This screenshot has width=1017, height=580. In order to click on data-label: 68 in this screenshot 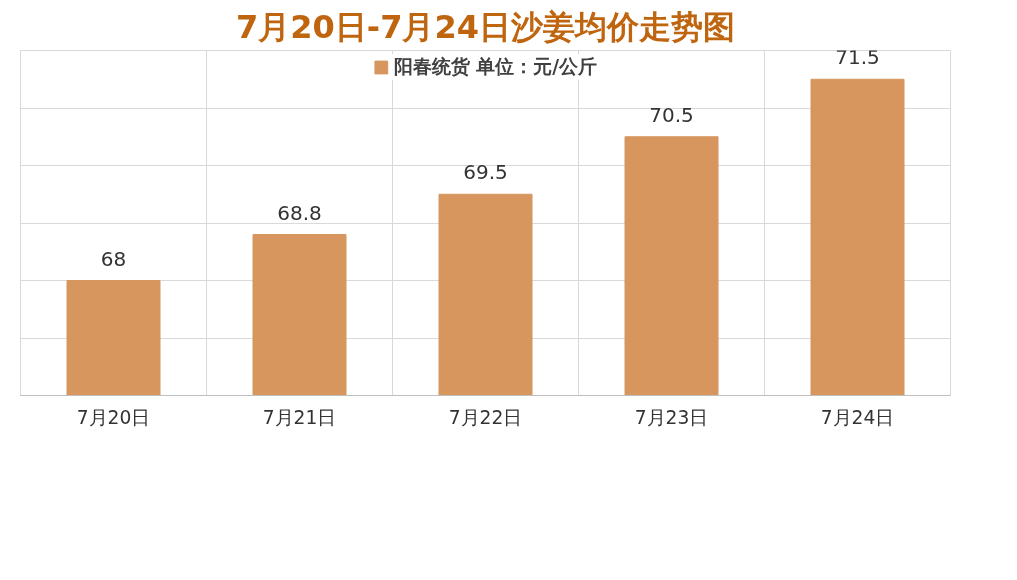, I will do `click(113, 258)`.